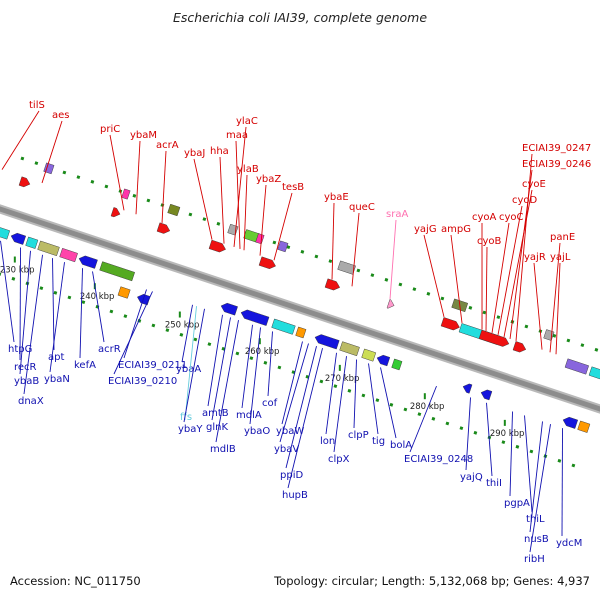 The image size is (600, 600). What do you see at coordinates (471, 477) in the screenshot?
I see `gene-label: yajQ` at bounding box center [471, 477].